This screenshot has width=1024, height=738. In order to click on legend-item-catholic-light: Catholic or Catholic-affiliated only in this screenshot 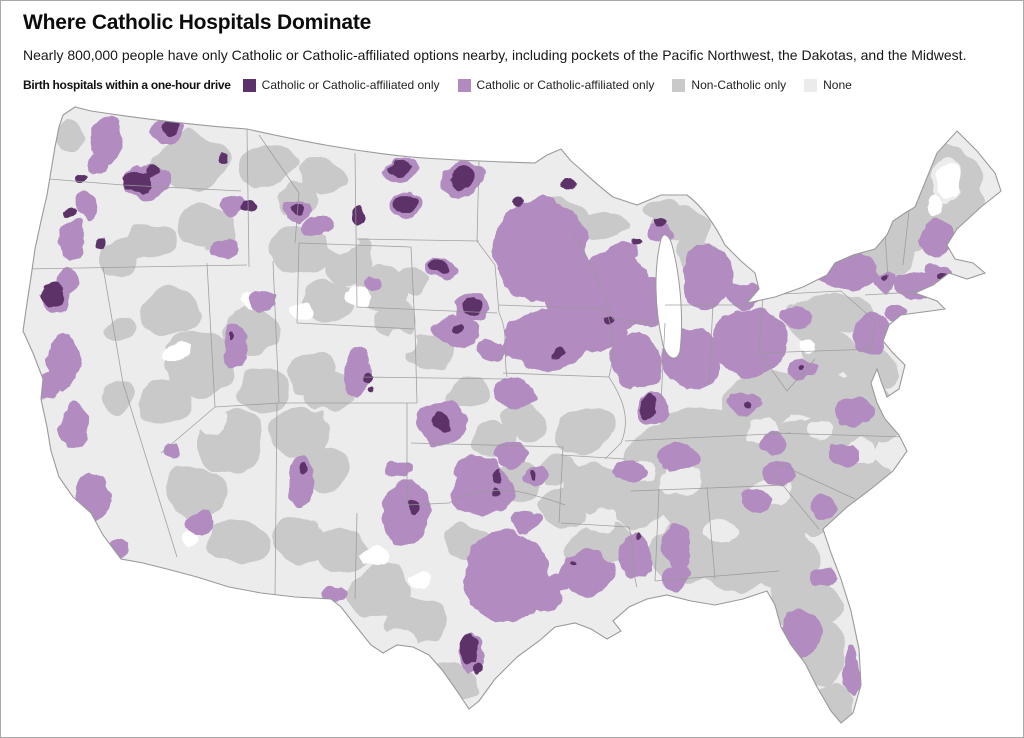, I will do `click(556, 85)`.